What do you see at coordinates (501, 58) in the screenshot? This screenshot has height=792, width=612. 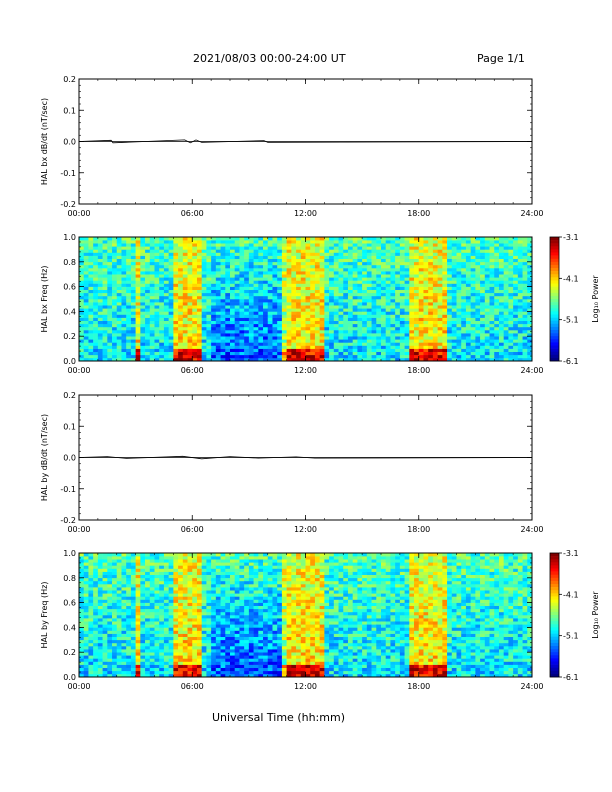 I see `page-number: Page 1/1` at bounding box center [501, 58].